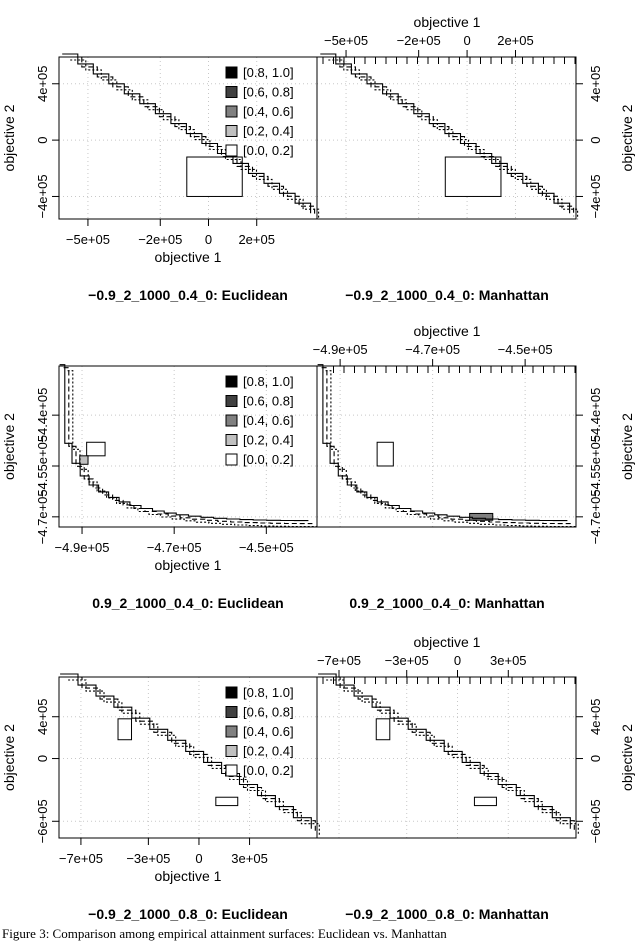 Image resolution: width=640 pixels, height=944 pixels. I want to click on subplot-title-manhattan: −0.9_2_1000_0.4_0: Manhattan, so click(447, 295).